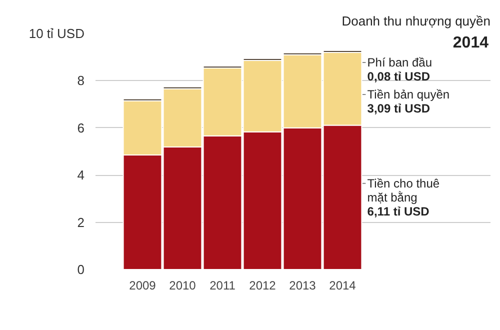  I want to click on y-tick-label: 0, so click(81, 269).